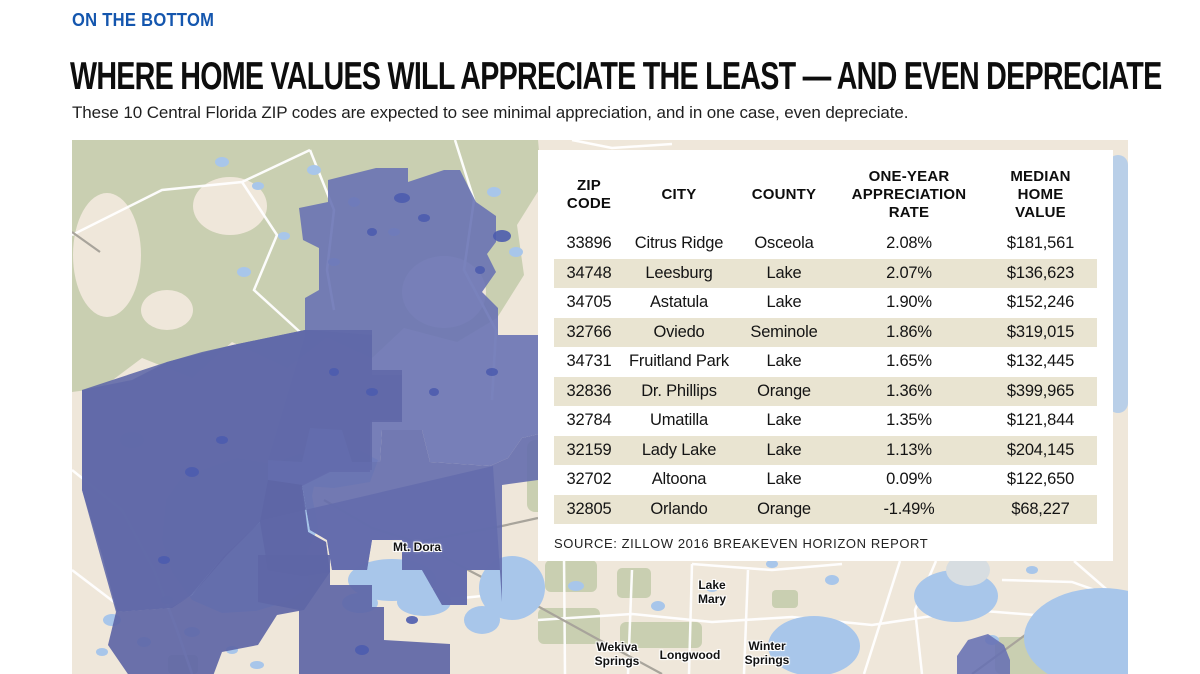 The height and width of the screenshot is (674, 1200). What do you see at coordinates (679, 479) in the screenshot?
I see `cell-city: Altoona` at bounding box center [679, 479].